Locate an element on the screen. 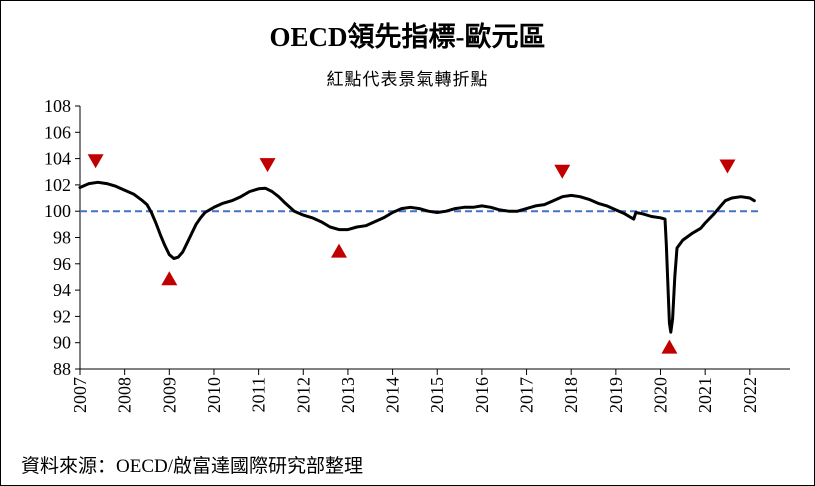  x-tick-label: 2015 is located at coordinates (437, 395).